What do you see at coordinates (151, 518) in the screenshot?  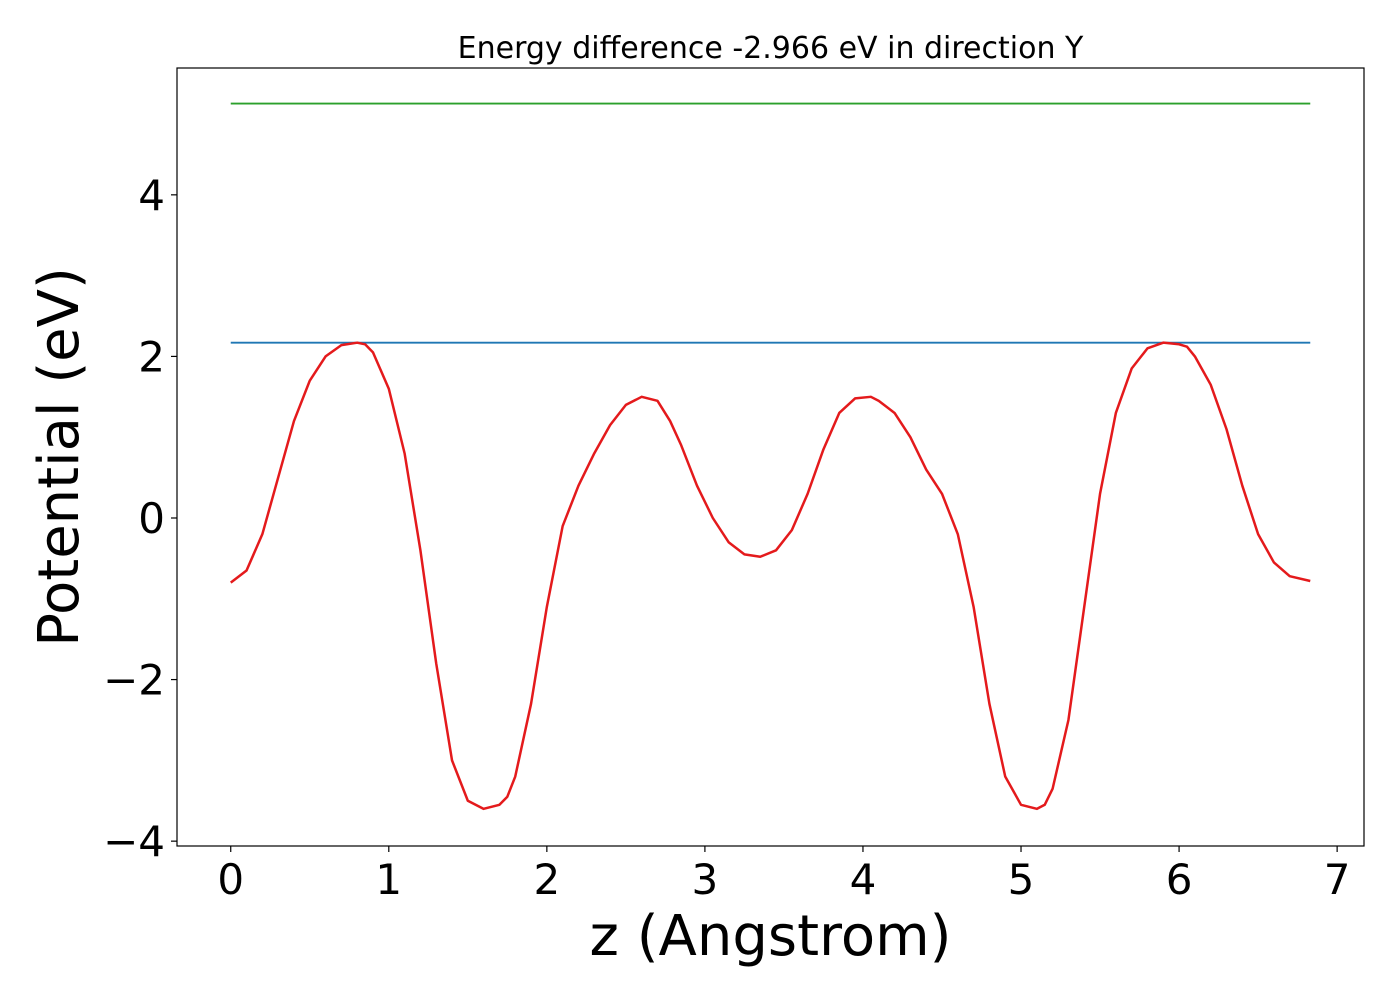 I see `y-tick-label: 0` at bounding box center [151, 518].